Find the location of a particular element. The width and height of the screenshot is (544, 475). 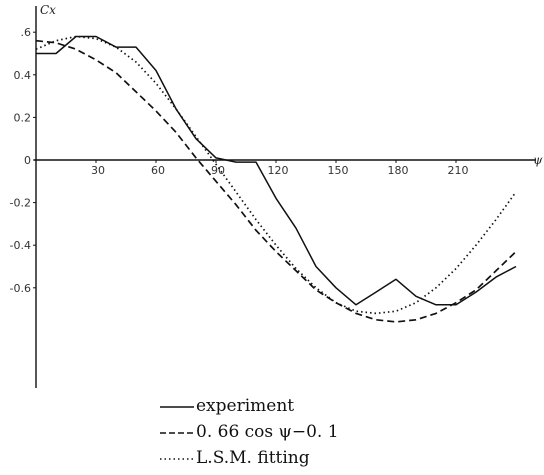

y-tick-label: -0.4 is located at coordinates (20, 245).